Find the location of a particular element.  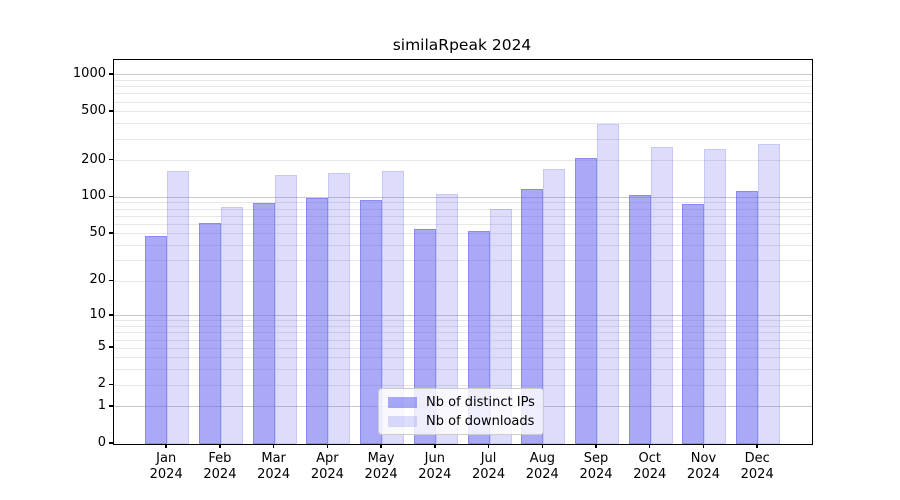

bar-distinct-ips-oct is located at coordinates (639, 319).